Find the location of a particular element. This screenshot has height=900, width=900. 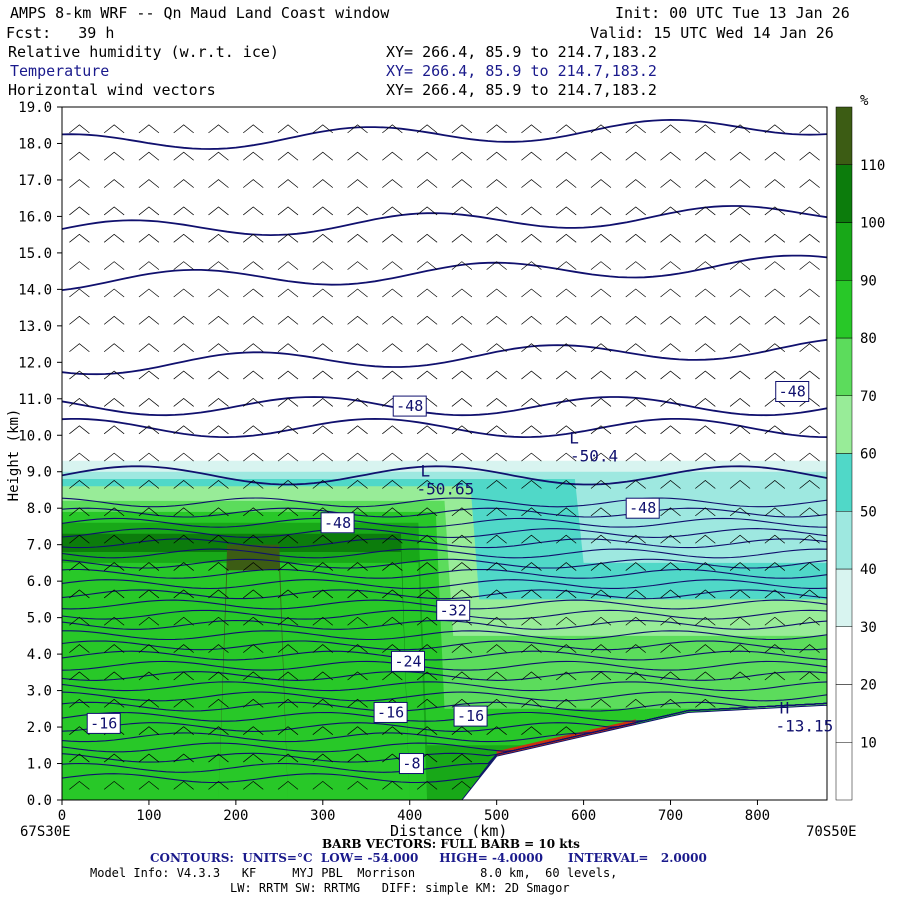

colorbar-tick-label: 50 is located at coordinates (868, 512).